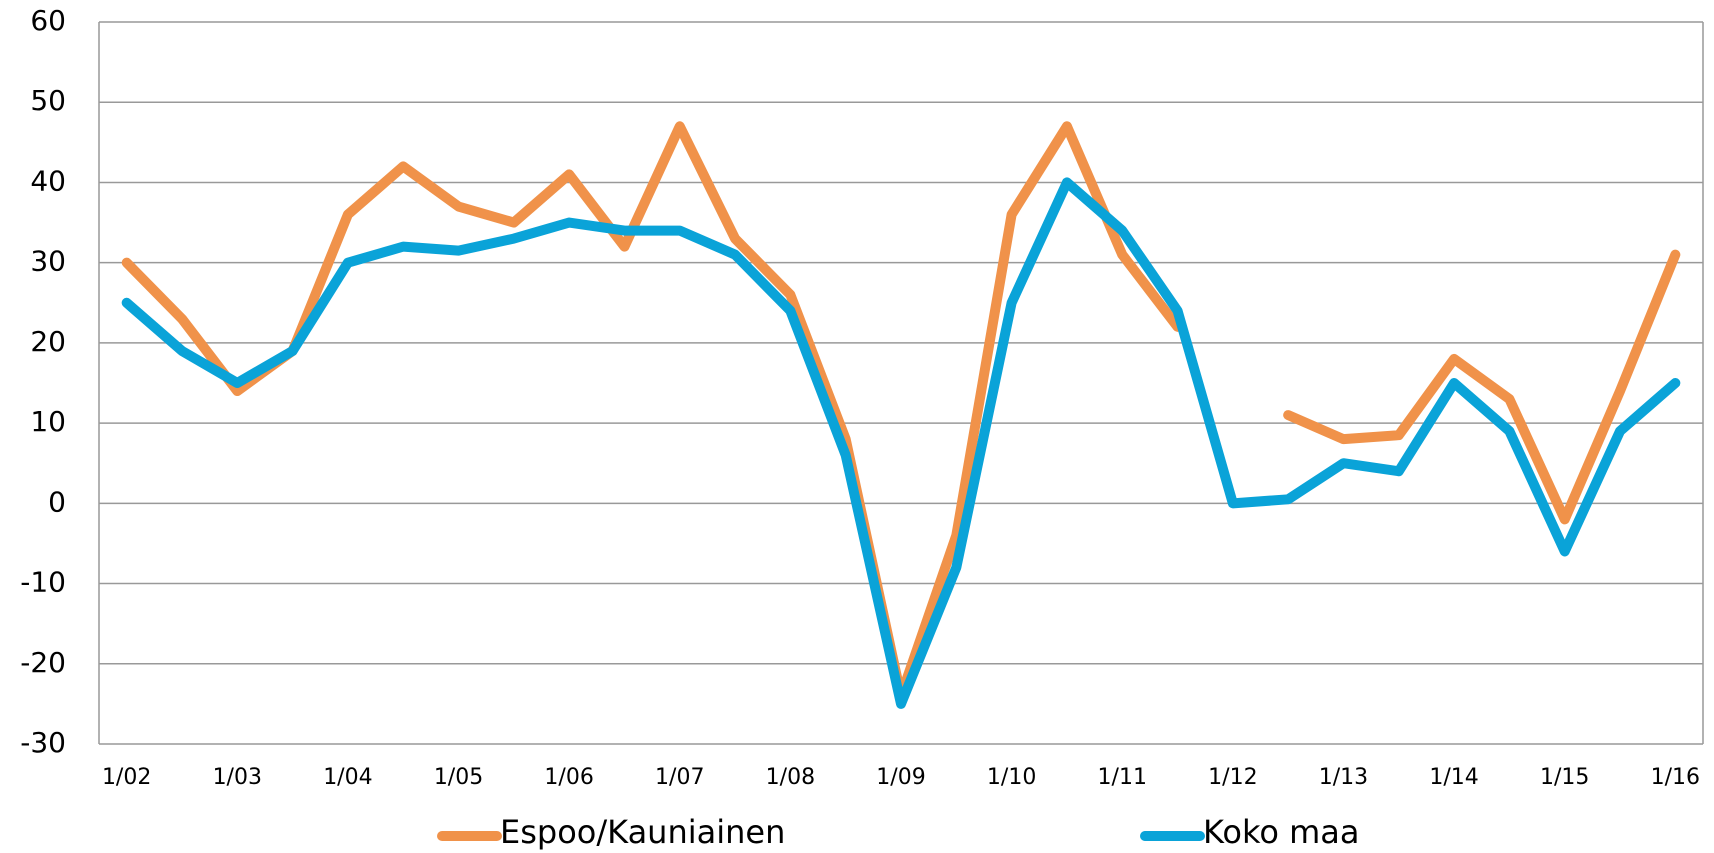 The width and height of the screenshot is (1714, 853). What do you see at coordinates (43, 582) in the screenshot?
I see `y-tick-label: -10` at bounding box center [43, 582].